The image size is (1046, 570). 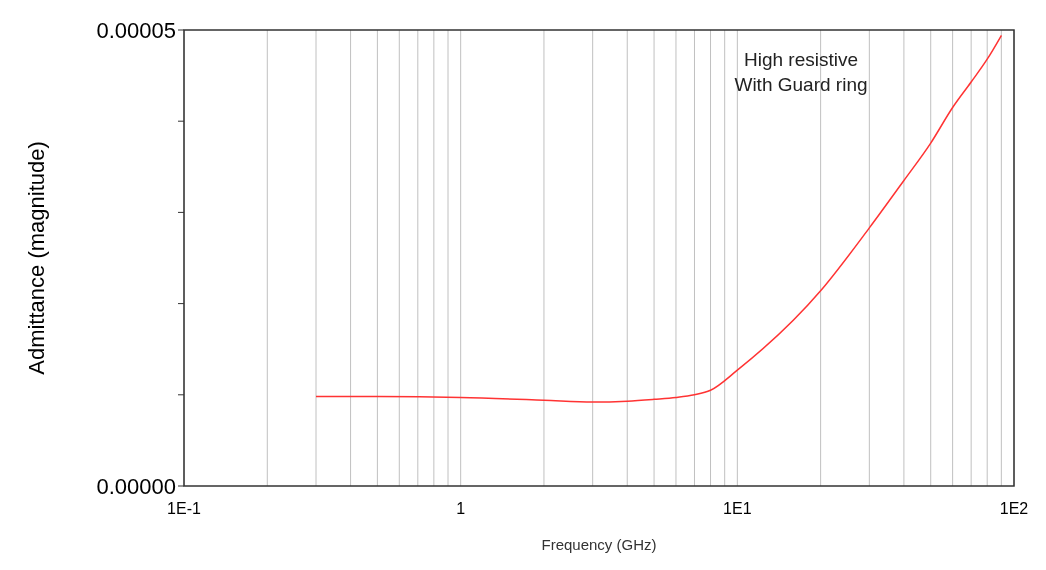 I want to click on annotation: High resistive With Guard ring, so click(x=801, y=72).